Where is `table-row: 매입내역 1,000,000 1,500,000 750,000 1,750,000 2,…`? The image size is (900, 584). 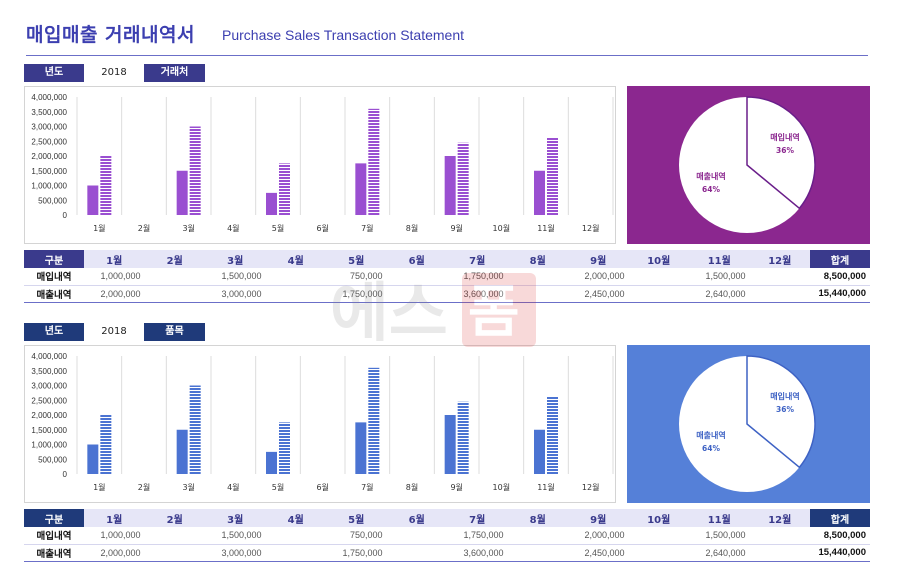
table-row: 매입내역 1,000,000 1,500,000 750,000 1,750,000 2,… is located at coordinates (447, 277).